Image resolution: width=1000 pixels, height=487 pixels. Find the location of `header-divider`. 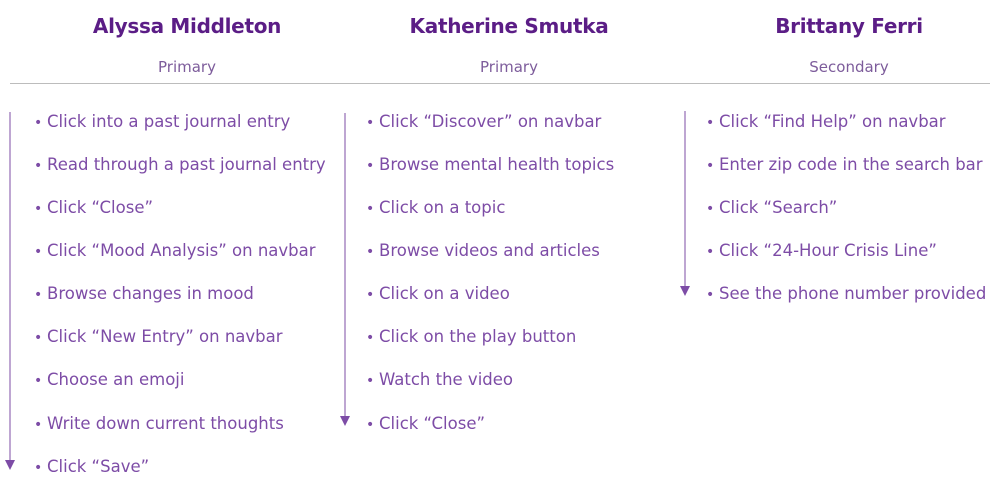

header-divider is located at coordinates (500, 83).